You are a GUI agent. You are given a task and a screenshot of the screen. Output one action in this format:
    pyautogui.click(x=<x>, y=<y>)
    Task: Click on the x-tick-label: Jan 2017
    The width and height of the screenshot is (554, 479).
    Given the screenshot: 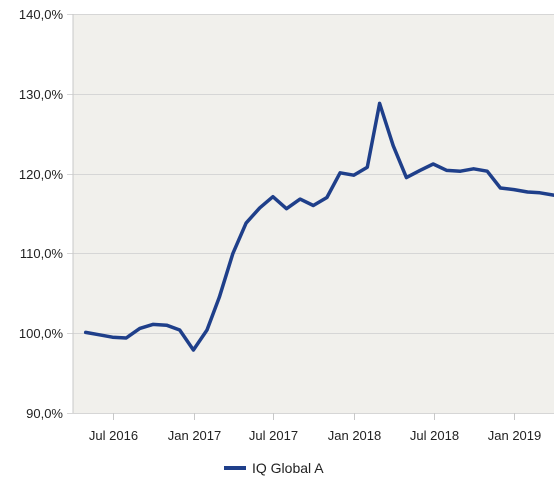 What is the action you would take?
    pyautogui.click(x=195, y=435)
    